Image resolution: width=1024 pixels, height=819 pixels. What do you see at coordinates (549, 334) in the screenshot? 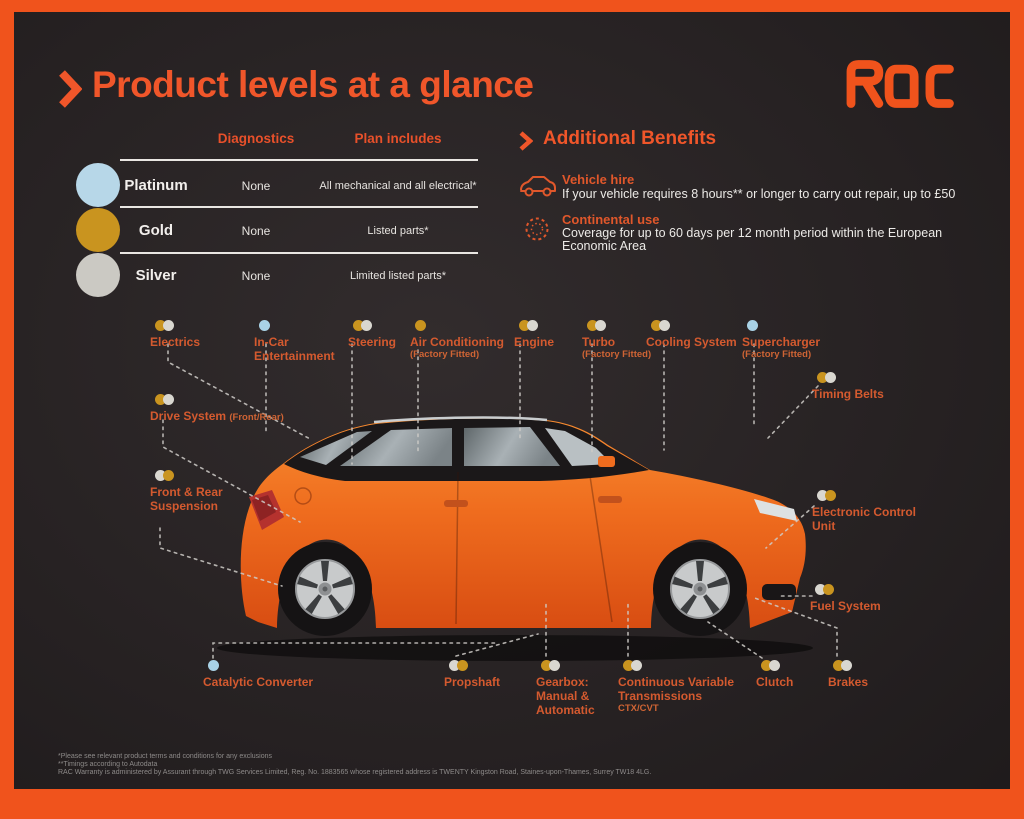
I see `part-label-engine: Engine` at bounding box center [549, 334].